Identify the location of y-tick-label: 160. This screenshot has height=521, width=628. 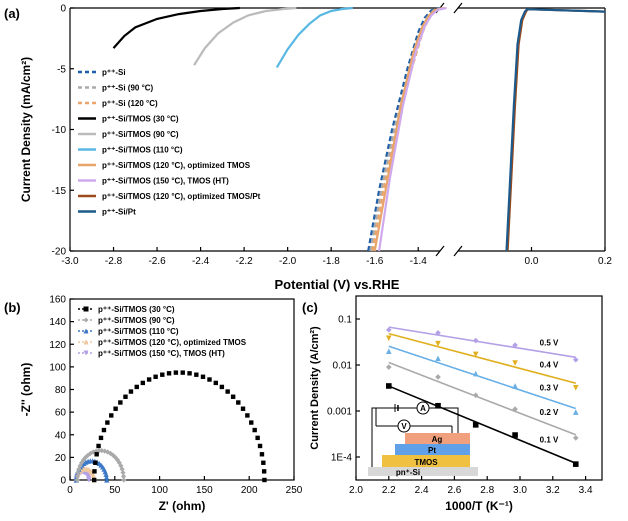
(57, 300).